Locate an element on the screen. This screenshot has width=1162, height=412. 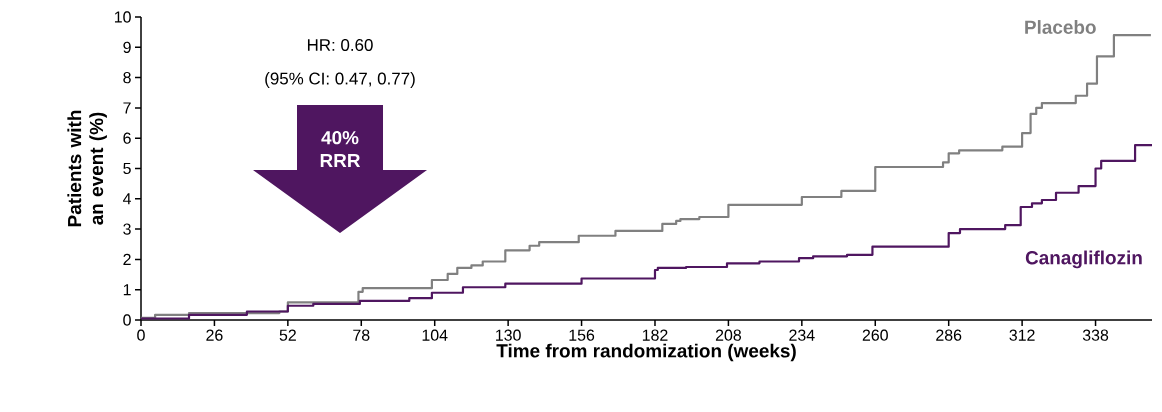
y-tick-label: 4 is located at coordinates (127, 199).